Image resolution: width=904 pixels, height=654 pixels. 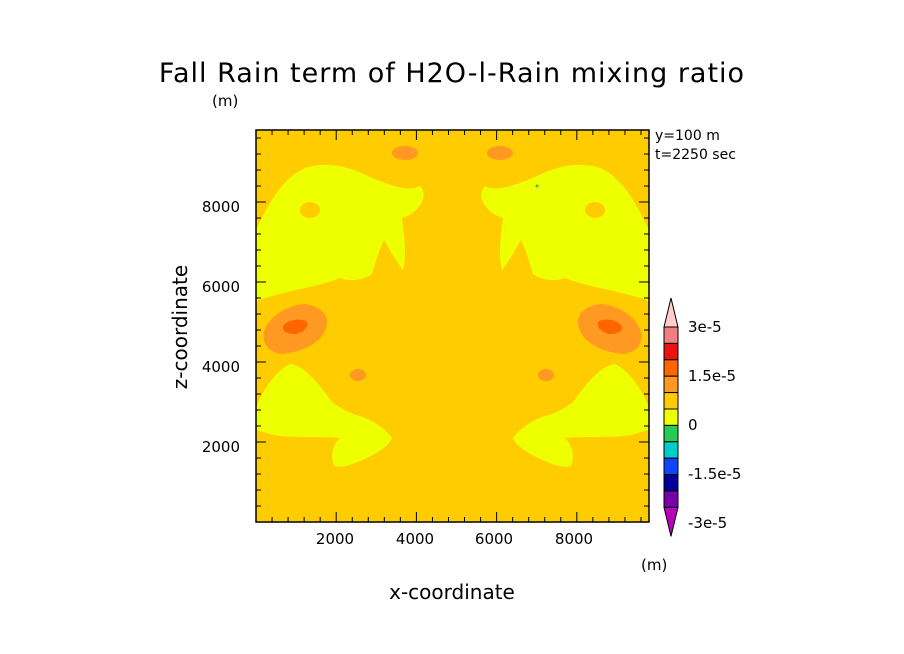 I want to click on colorbar, so click(x=671, y=417).